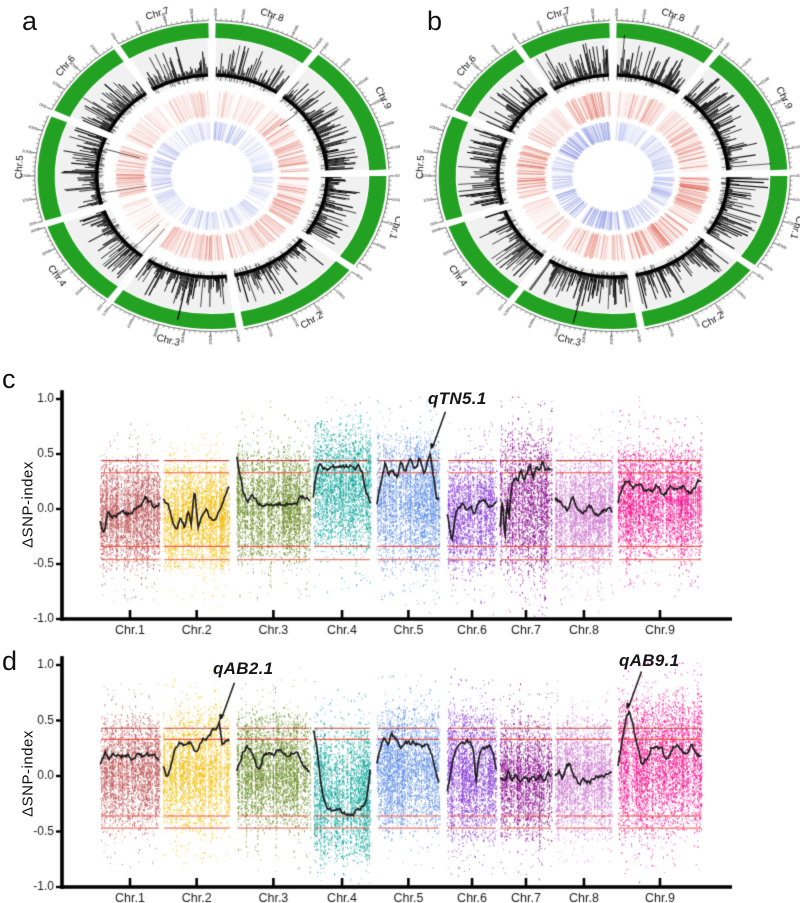  What do you see at coordinates (435, 21) in the screenshot?
I see `panel-letter-b: b` at bounding box center [435, 21].